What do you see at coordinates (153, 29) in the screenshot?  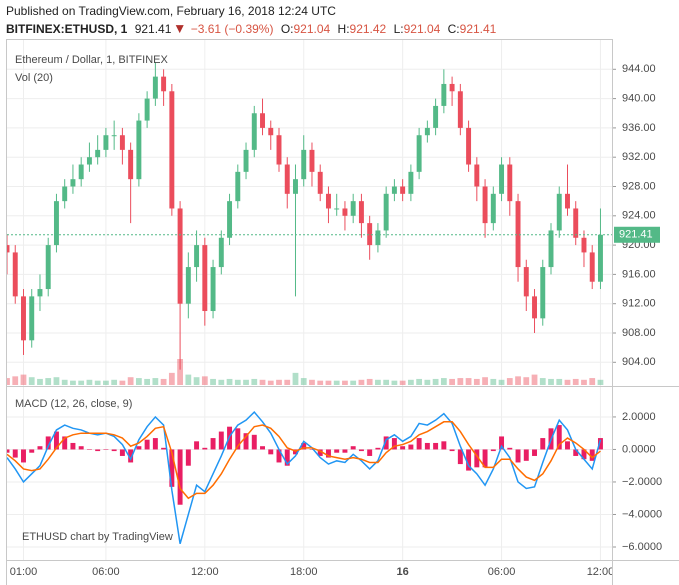 I see `last-price: 921.41` at bounding box center [153, 29].